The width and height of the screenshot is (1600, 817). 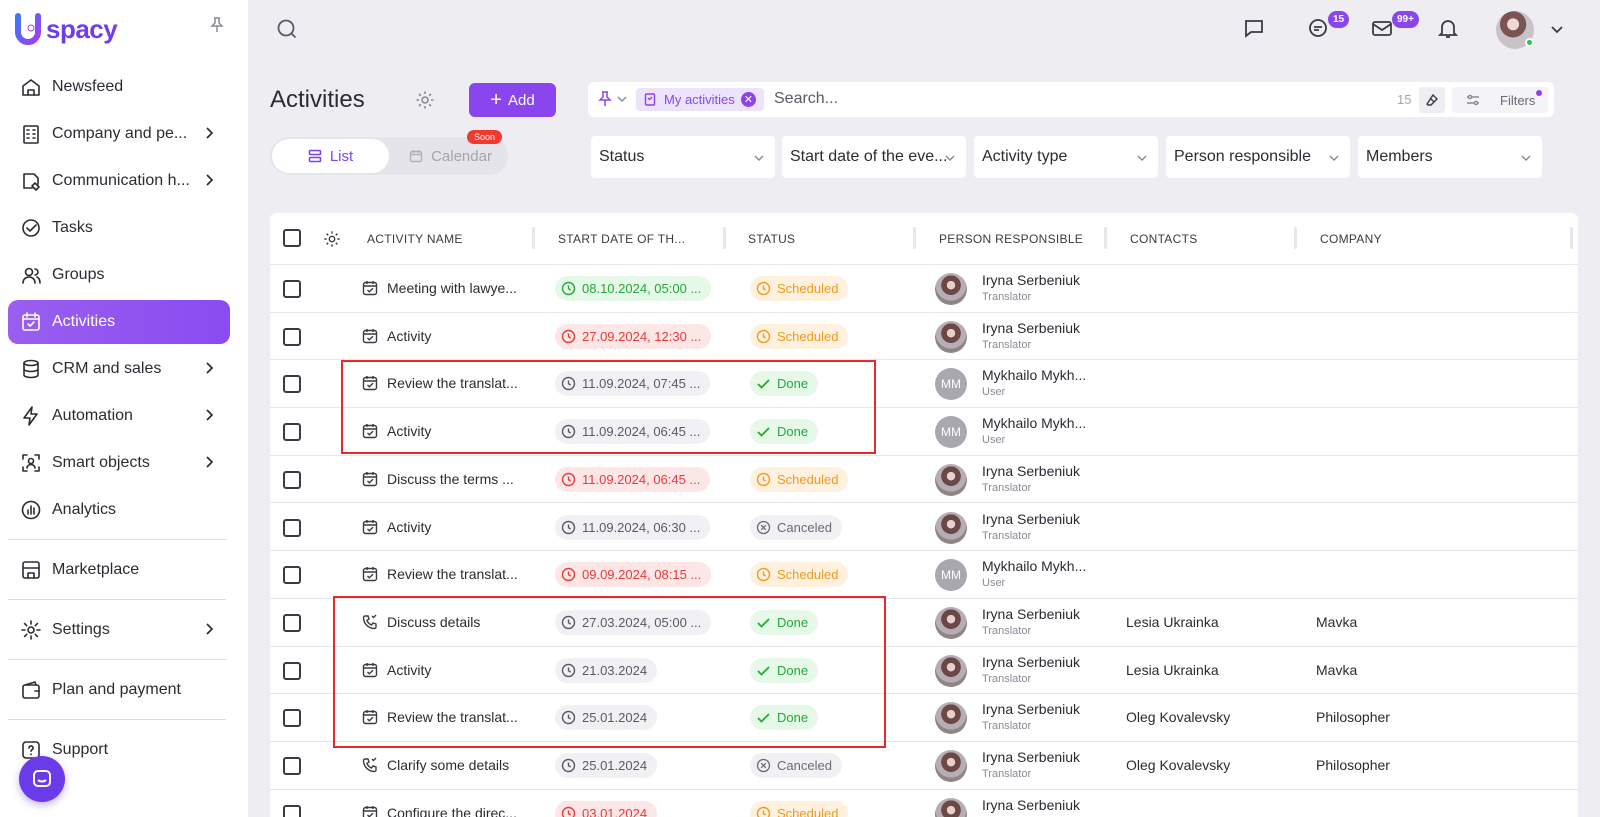 What do you see at coordinates (1258, 157) in the screenshot?
I see `filter-dropdown-person-responsible: Person responsible` at bounding box center [1258, 157].